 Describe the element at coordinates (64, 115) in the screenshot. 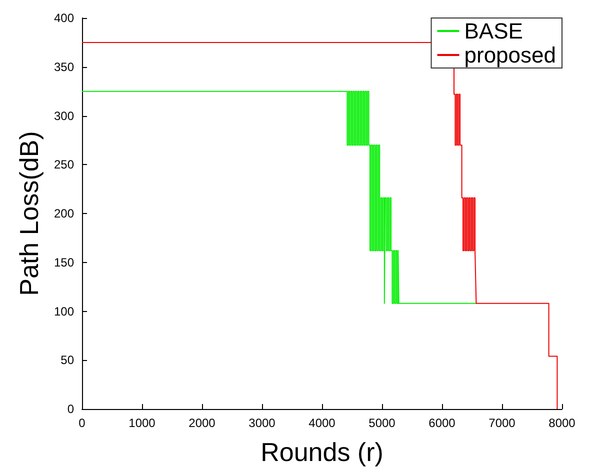

I see `y-tick-label: 300` at that location.